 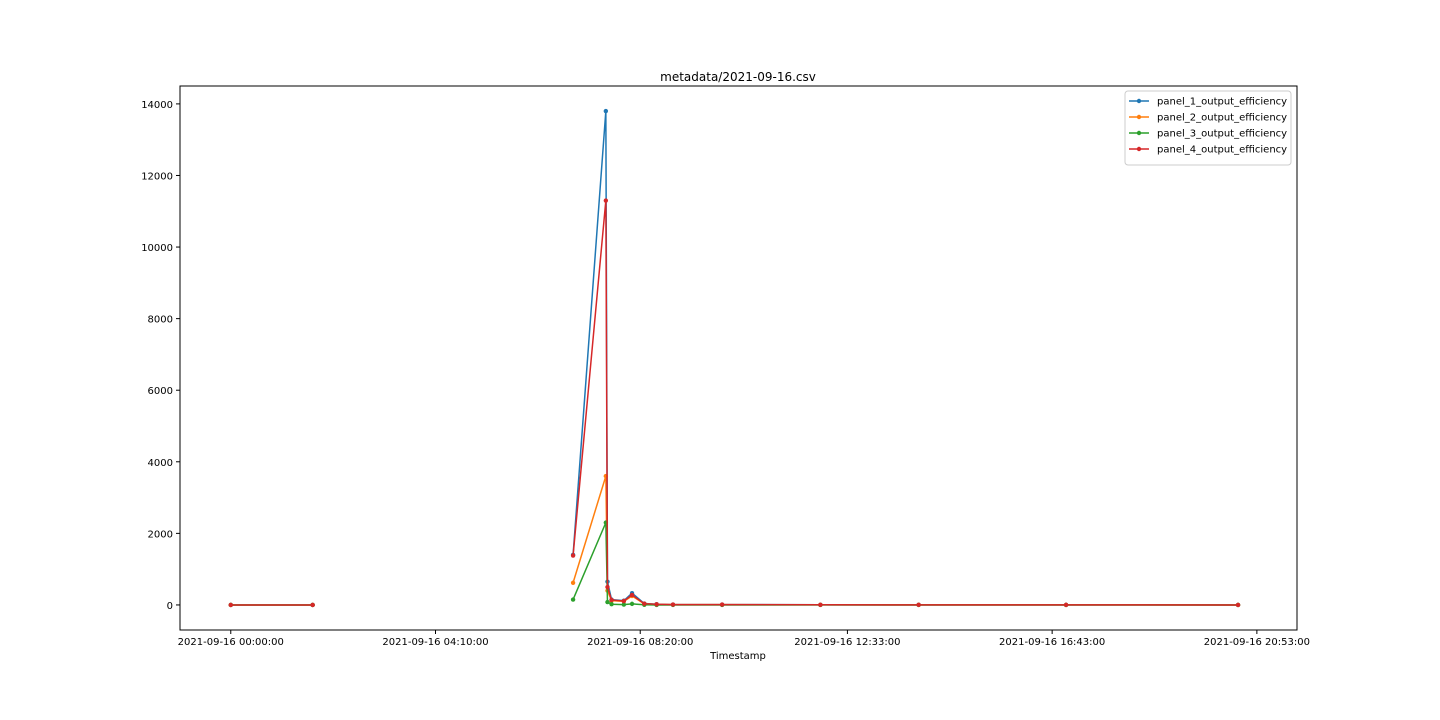 I want to click on legend-label-1: panel_1_output_efficiency, so click(x=1222, y=102).